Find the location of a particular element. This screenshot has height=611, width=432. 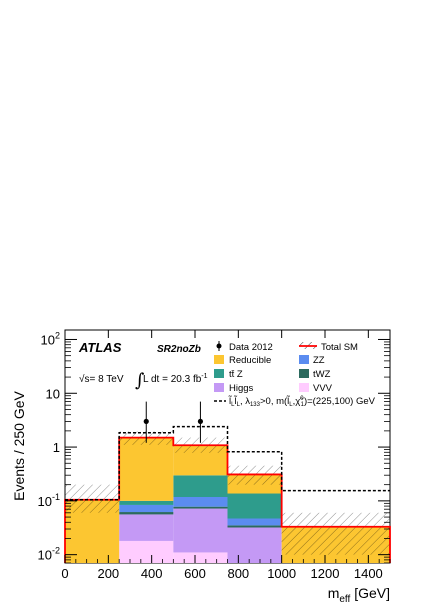

x-axis-title-main: m is located at coordinates (334, 593).